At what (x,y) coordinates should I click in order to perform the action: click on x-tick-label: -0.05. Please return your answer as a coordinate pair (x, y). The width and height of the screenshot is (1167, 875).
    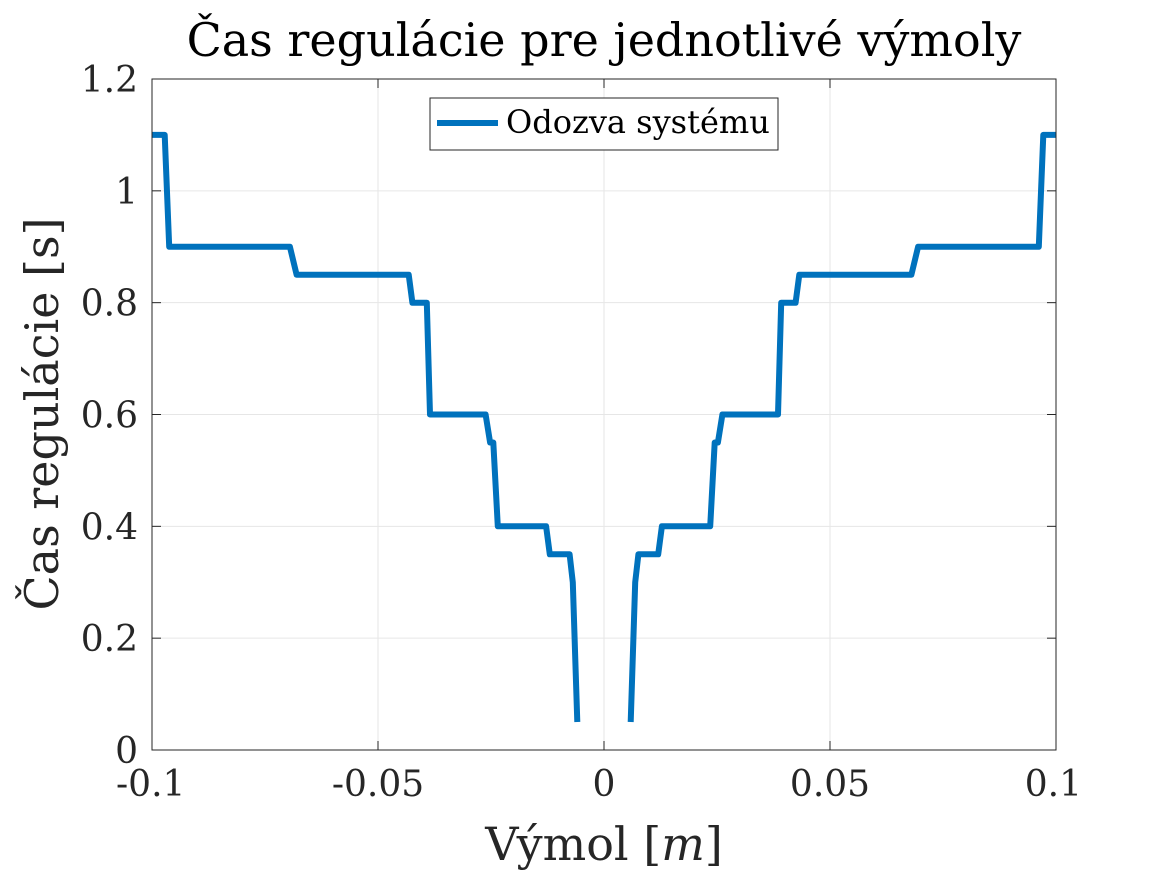
    Looking at the image, I should click on (378, 784).